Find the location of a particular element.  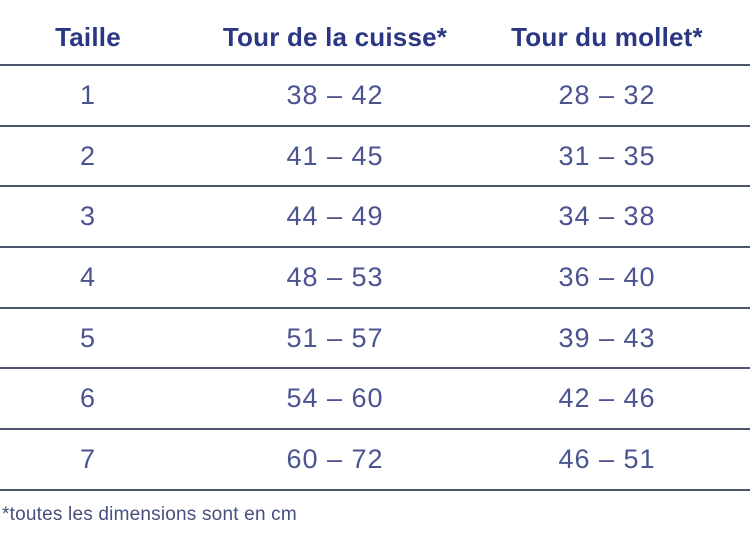

cell-tour-du-mollet: 31 – 35 is located at coordinates (607, 155).